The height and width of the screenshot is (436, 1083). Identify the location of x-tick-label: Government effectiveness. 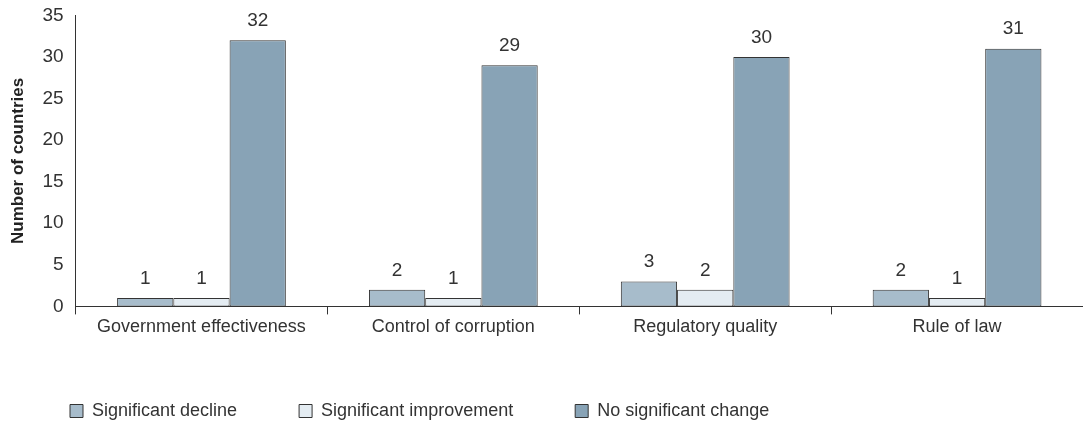
(201, 326).